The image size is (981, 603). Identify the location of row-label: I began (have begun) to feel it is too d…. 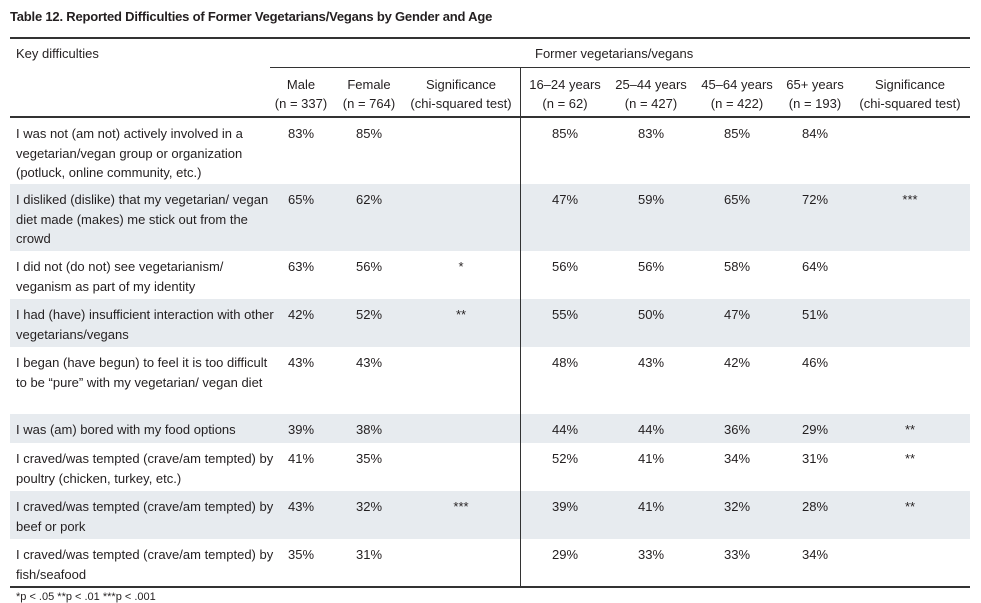
(142, 372).